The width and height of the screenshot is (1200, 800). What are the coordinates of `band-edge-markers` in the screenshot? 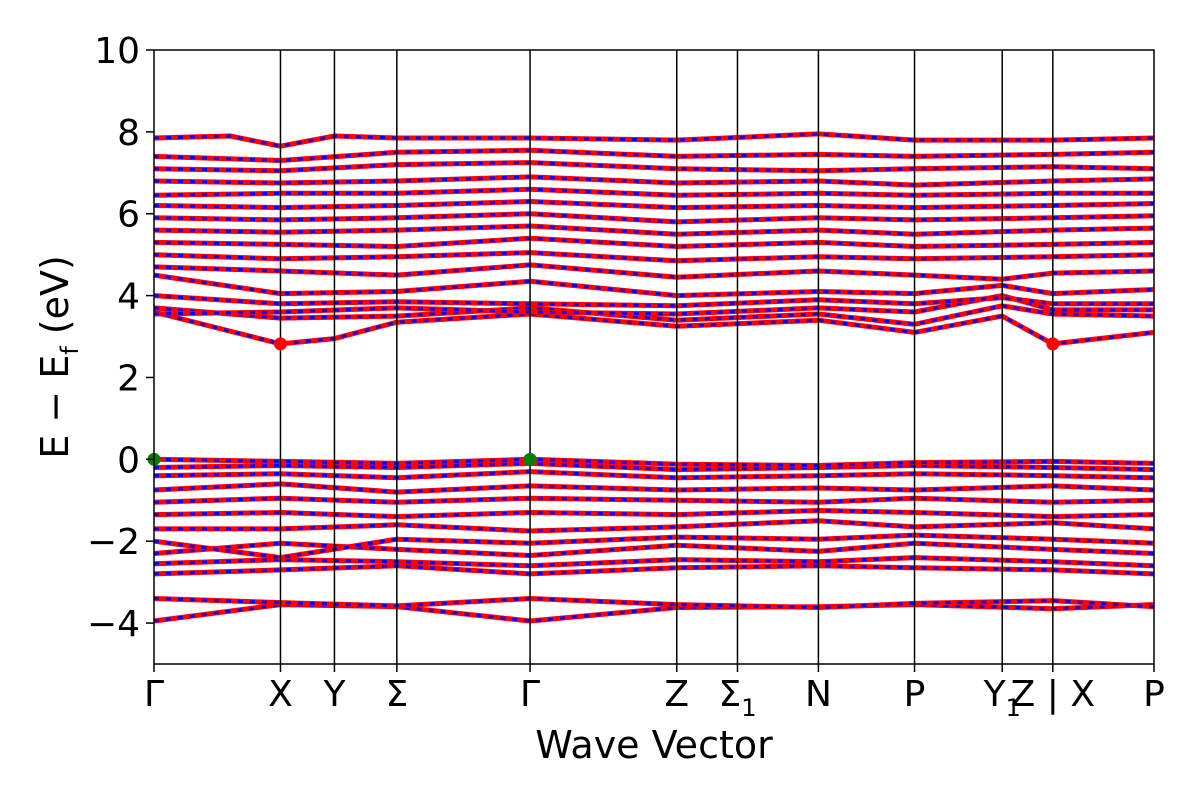 It's located at (603, 401).